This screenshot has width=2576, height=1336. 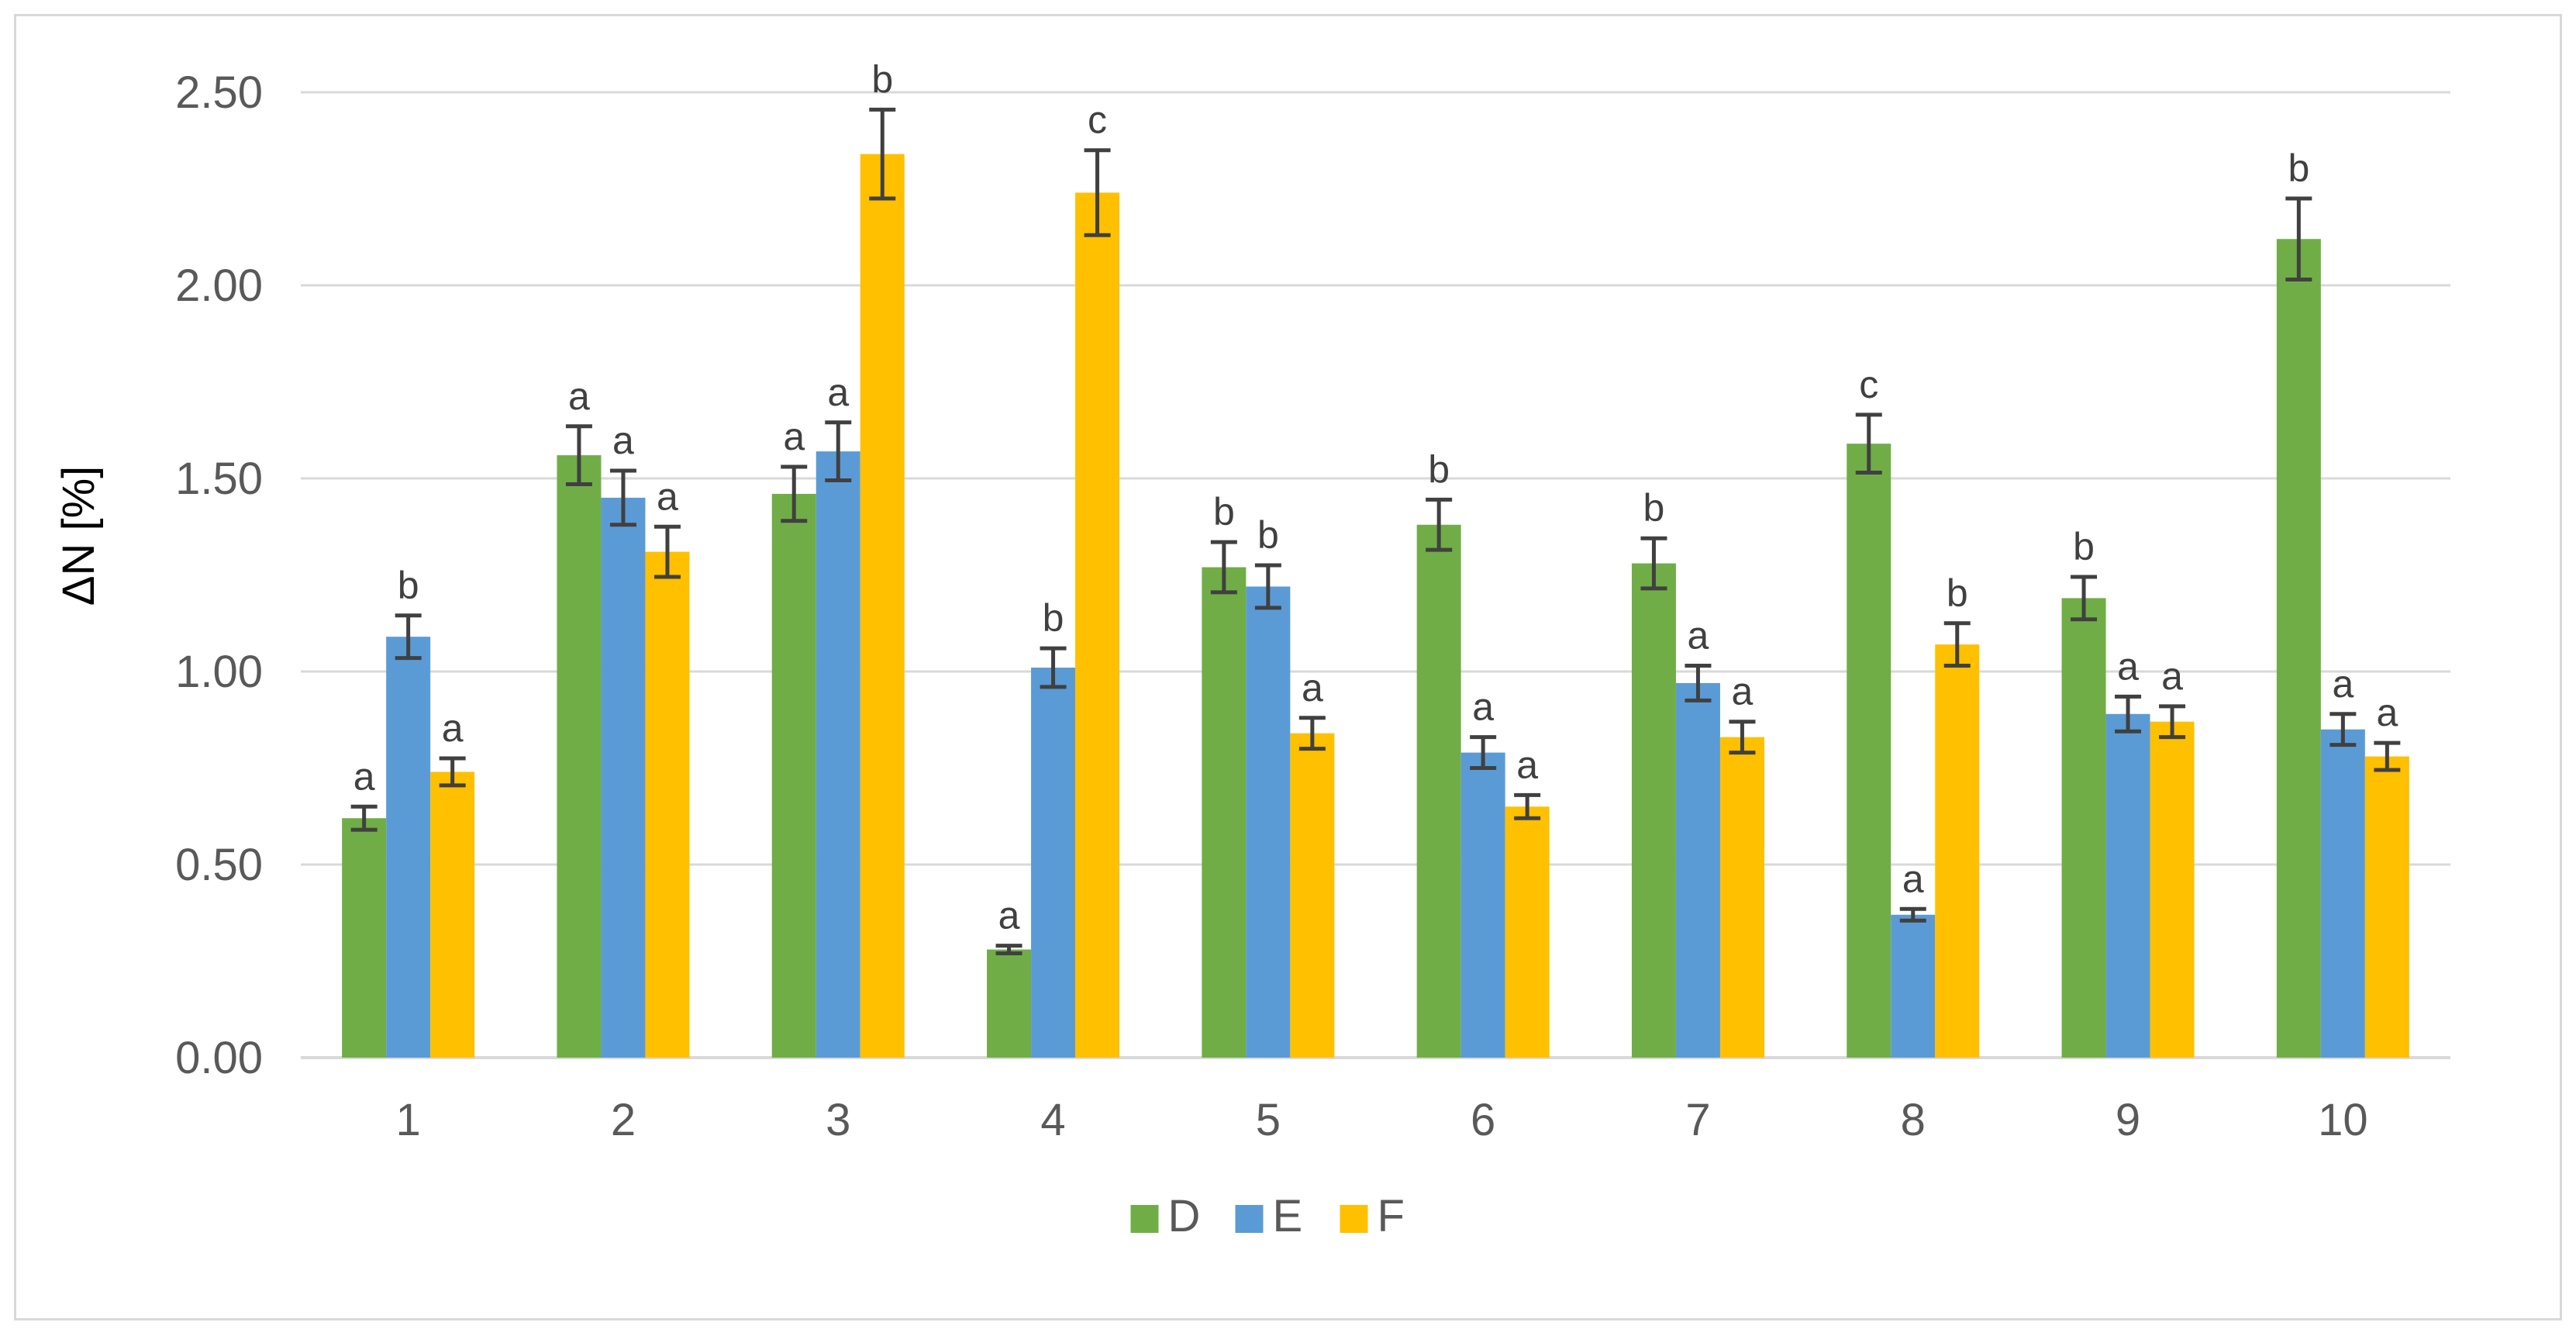 What do you see at coordinates (219, 92) in the screenshot?
I see `y-tick-label: 2.50` at bounding box center [219, 92].